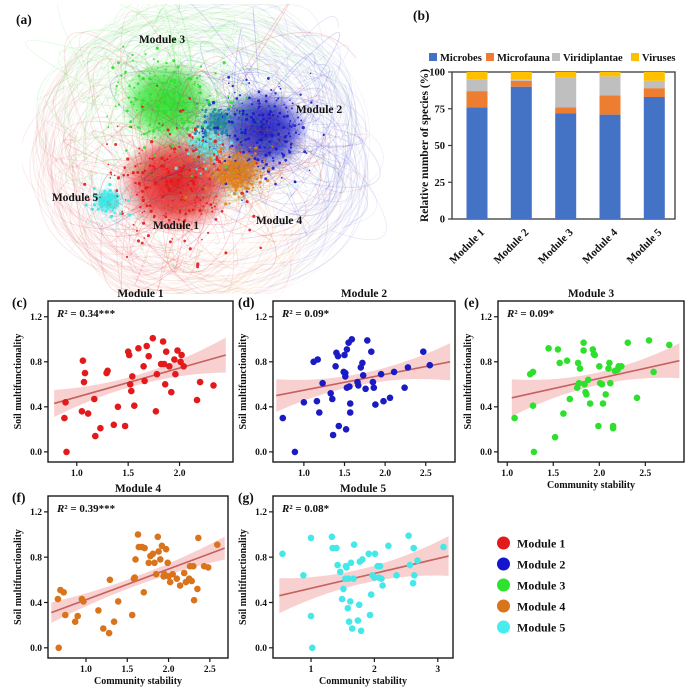 The width and height of the screenshot is (700, 700). Describe the element at coordinates (36, 649) in the screenshot. I see `ytick-0.0: 0.0` at that location.